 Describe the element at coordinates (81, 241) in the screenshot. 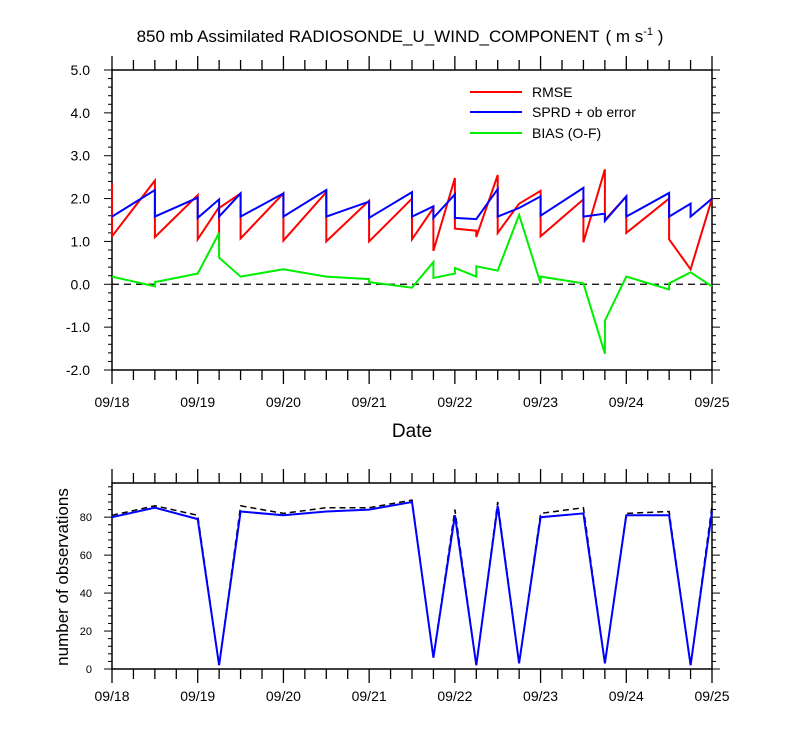

I see `top-y-tick-label: 1.0` at that location.